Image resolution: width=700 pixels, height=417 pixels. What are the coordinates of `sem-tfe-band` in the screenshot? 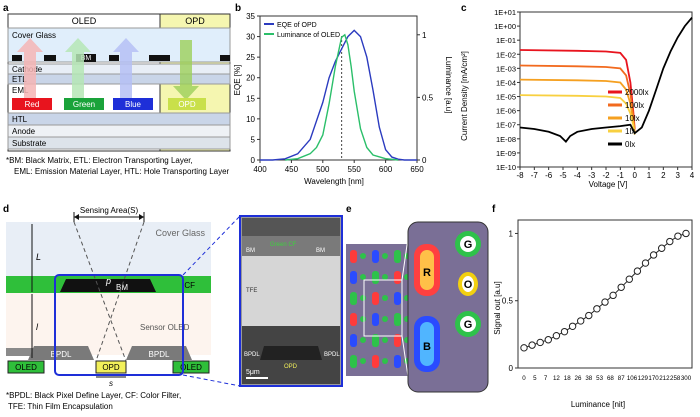 It's located at (291, 291).